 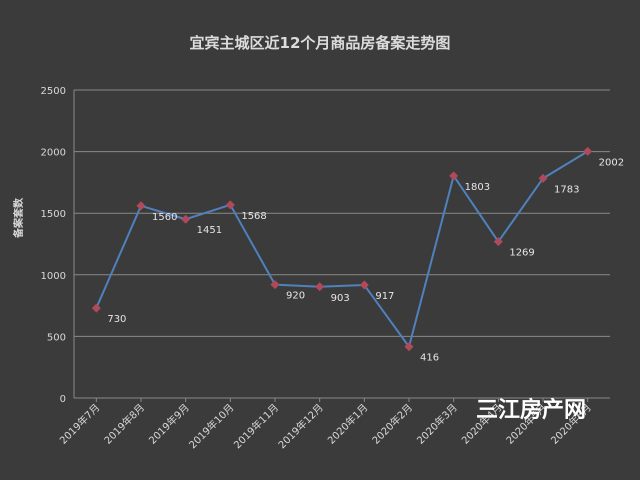 I want to click on data-label: 1783, so click(x=566, y=189).